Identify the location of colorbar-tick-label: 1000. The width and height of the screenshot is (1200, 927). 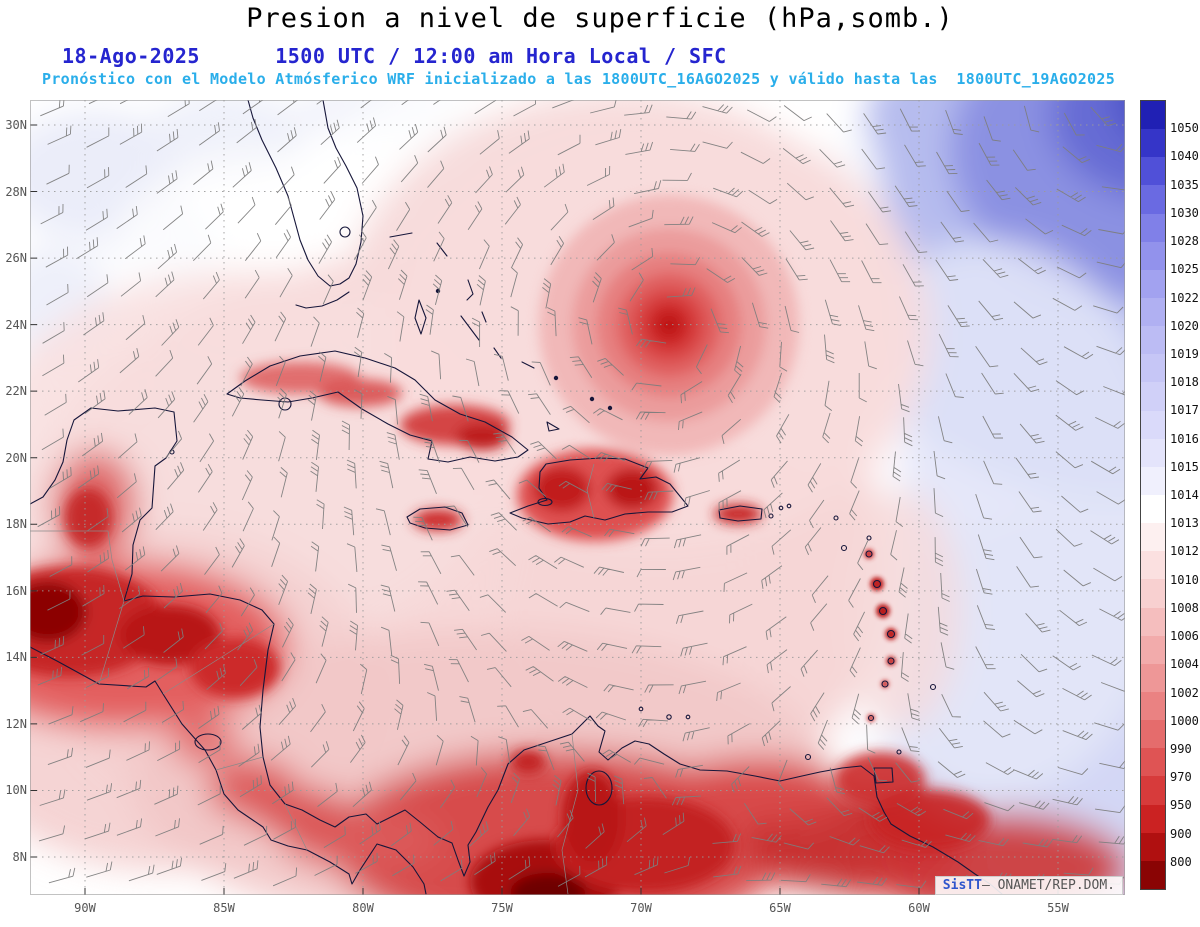
(1184, 720).